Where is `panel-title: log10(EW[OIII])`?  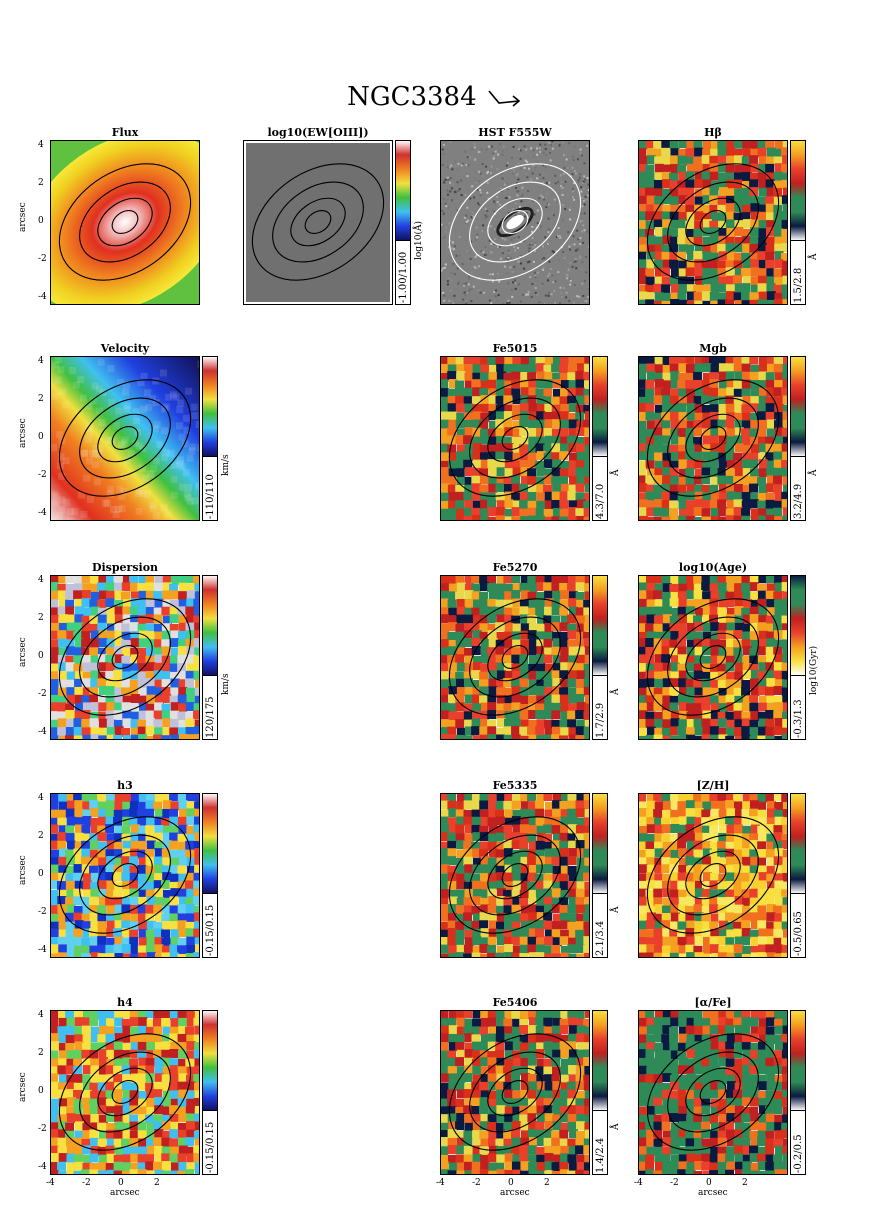
panel-title: log10(EW[OIII]) is located at coordinates (318, 132).